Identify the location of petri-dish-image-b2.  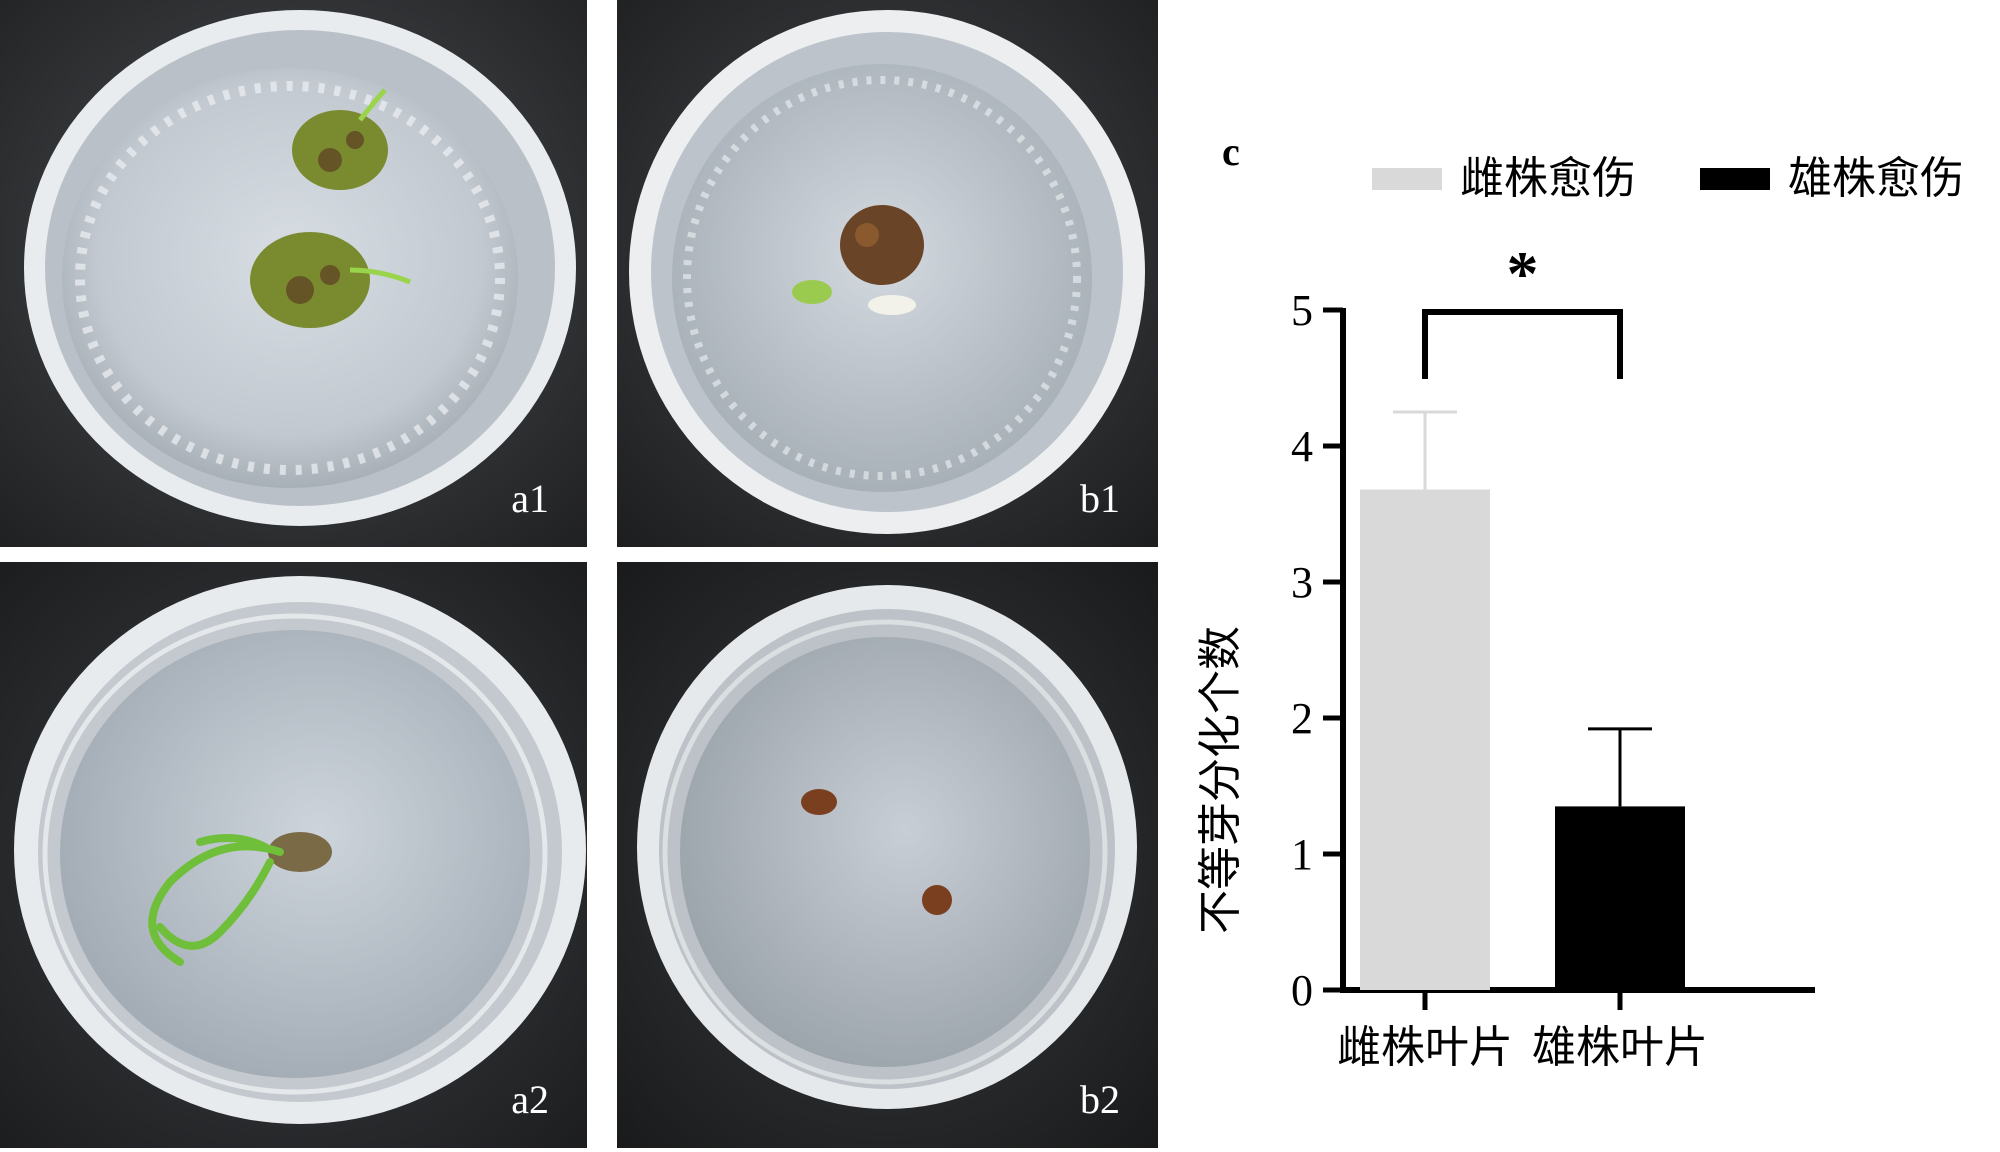
(887, 855).